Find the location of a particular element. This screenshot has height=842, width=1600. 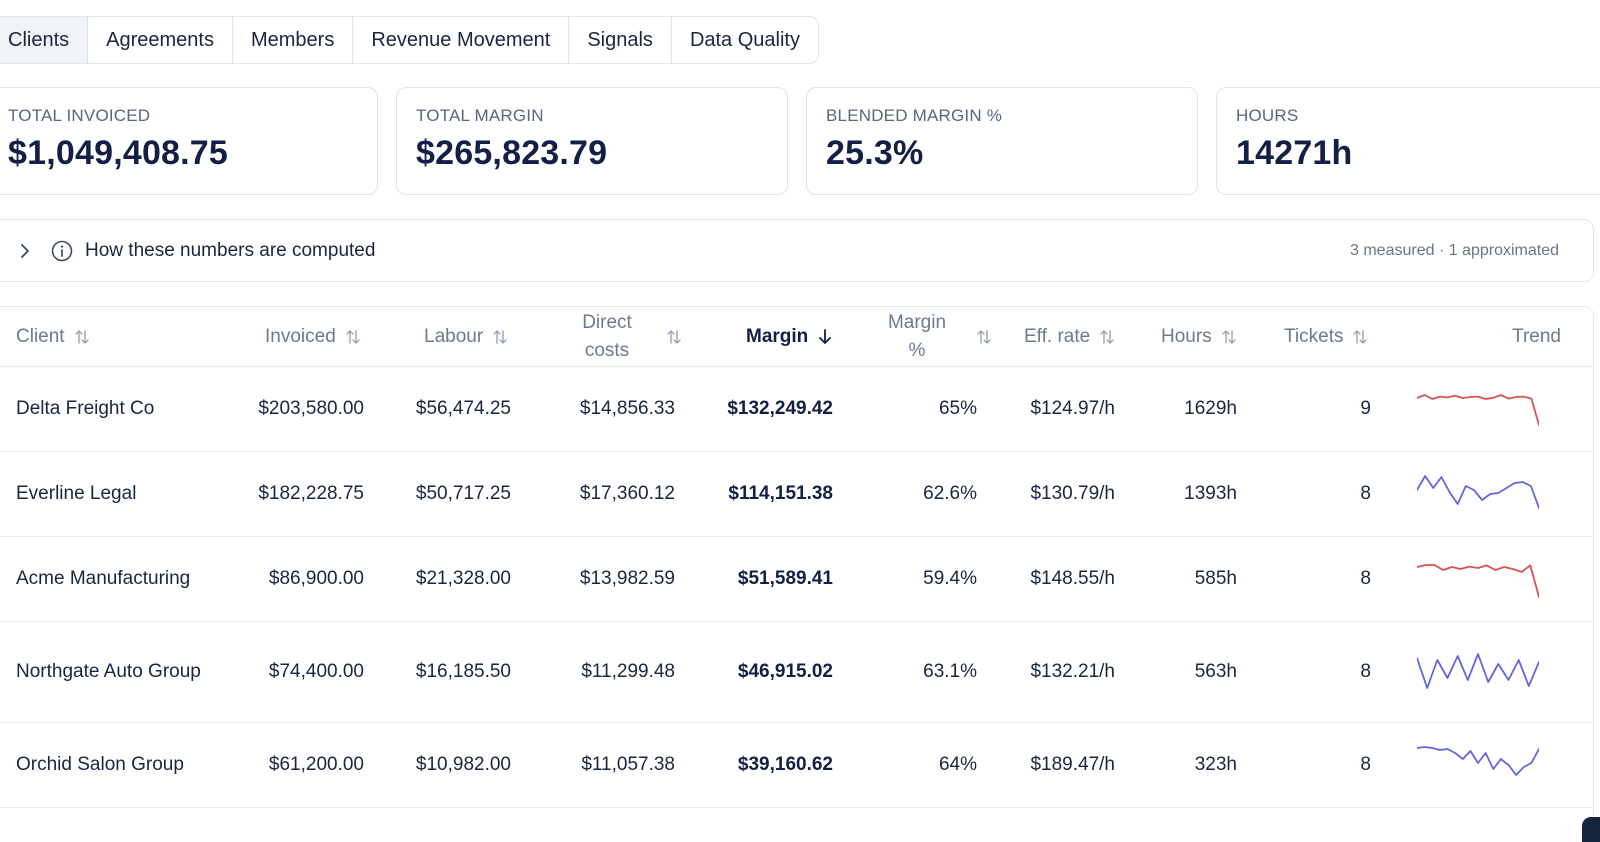

labour-value: $10,982.00 is located at coordinates (463, 764).